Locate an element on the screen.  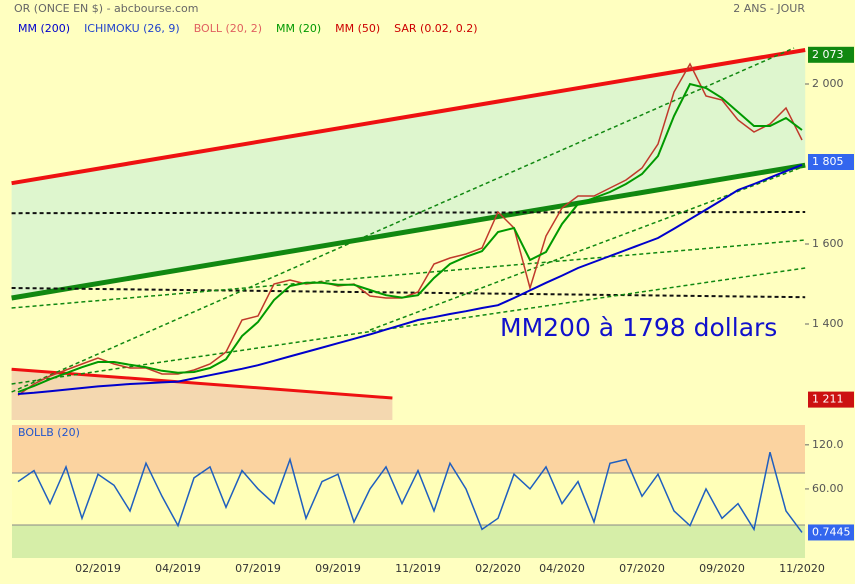
lower-zone-fill is located at coordinates (202, 394).